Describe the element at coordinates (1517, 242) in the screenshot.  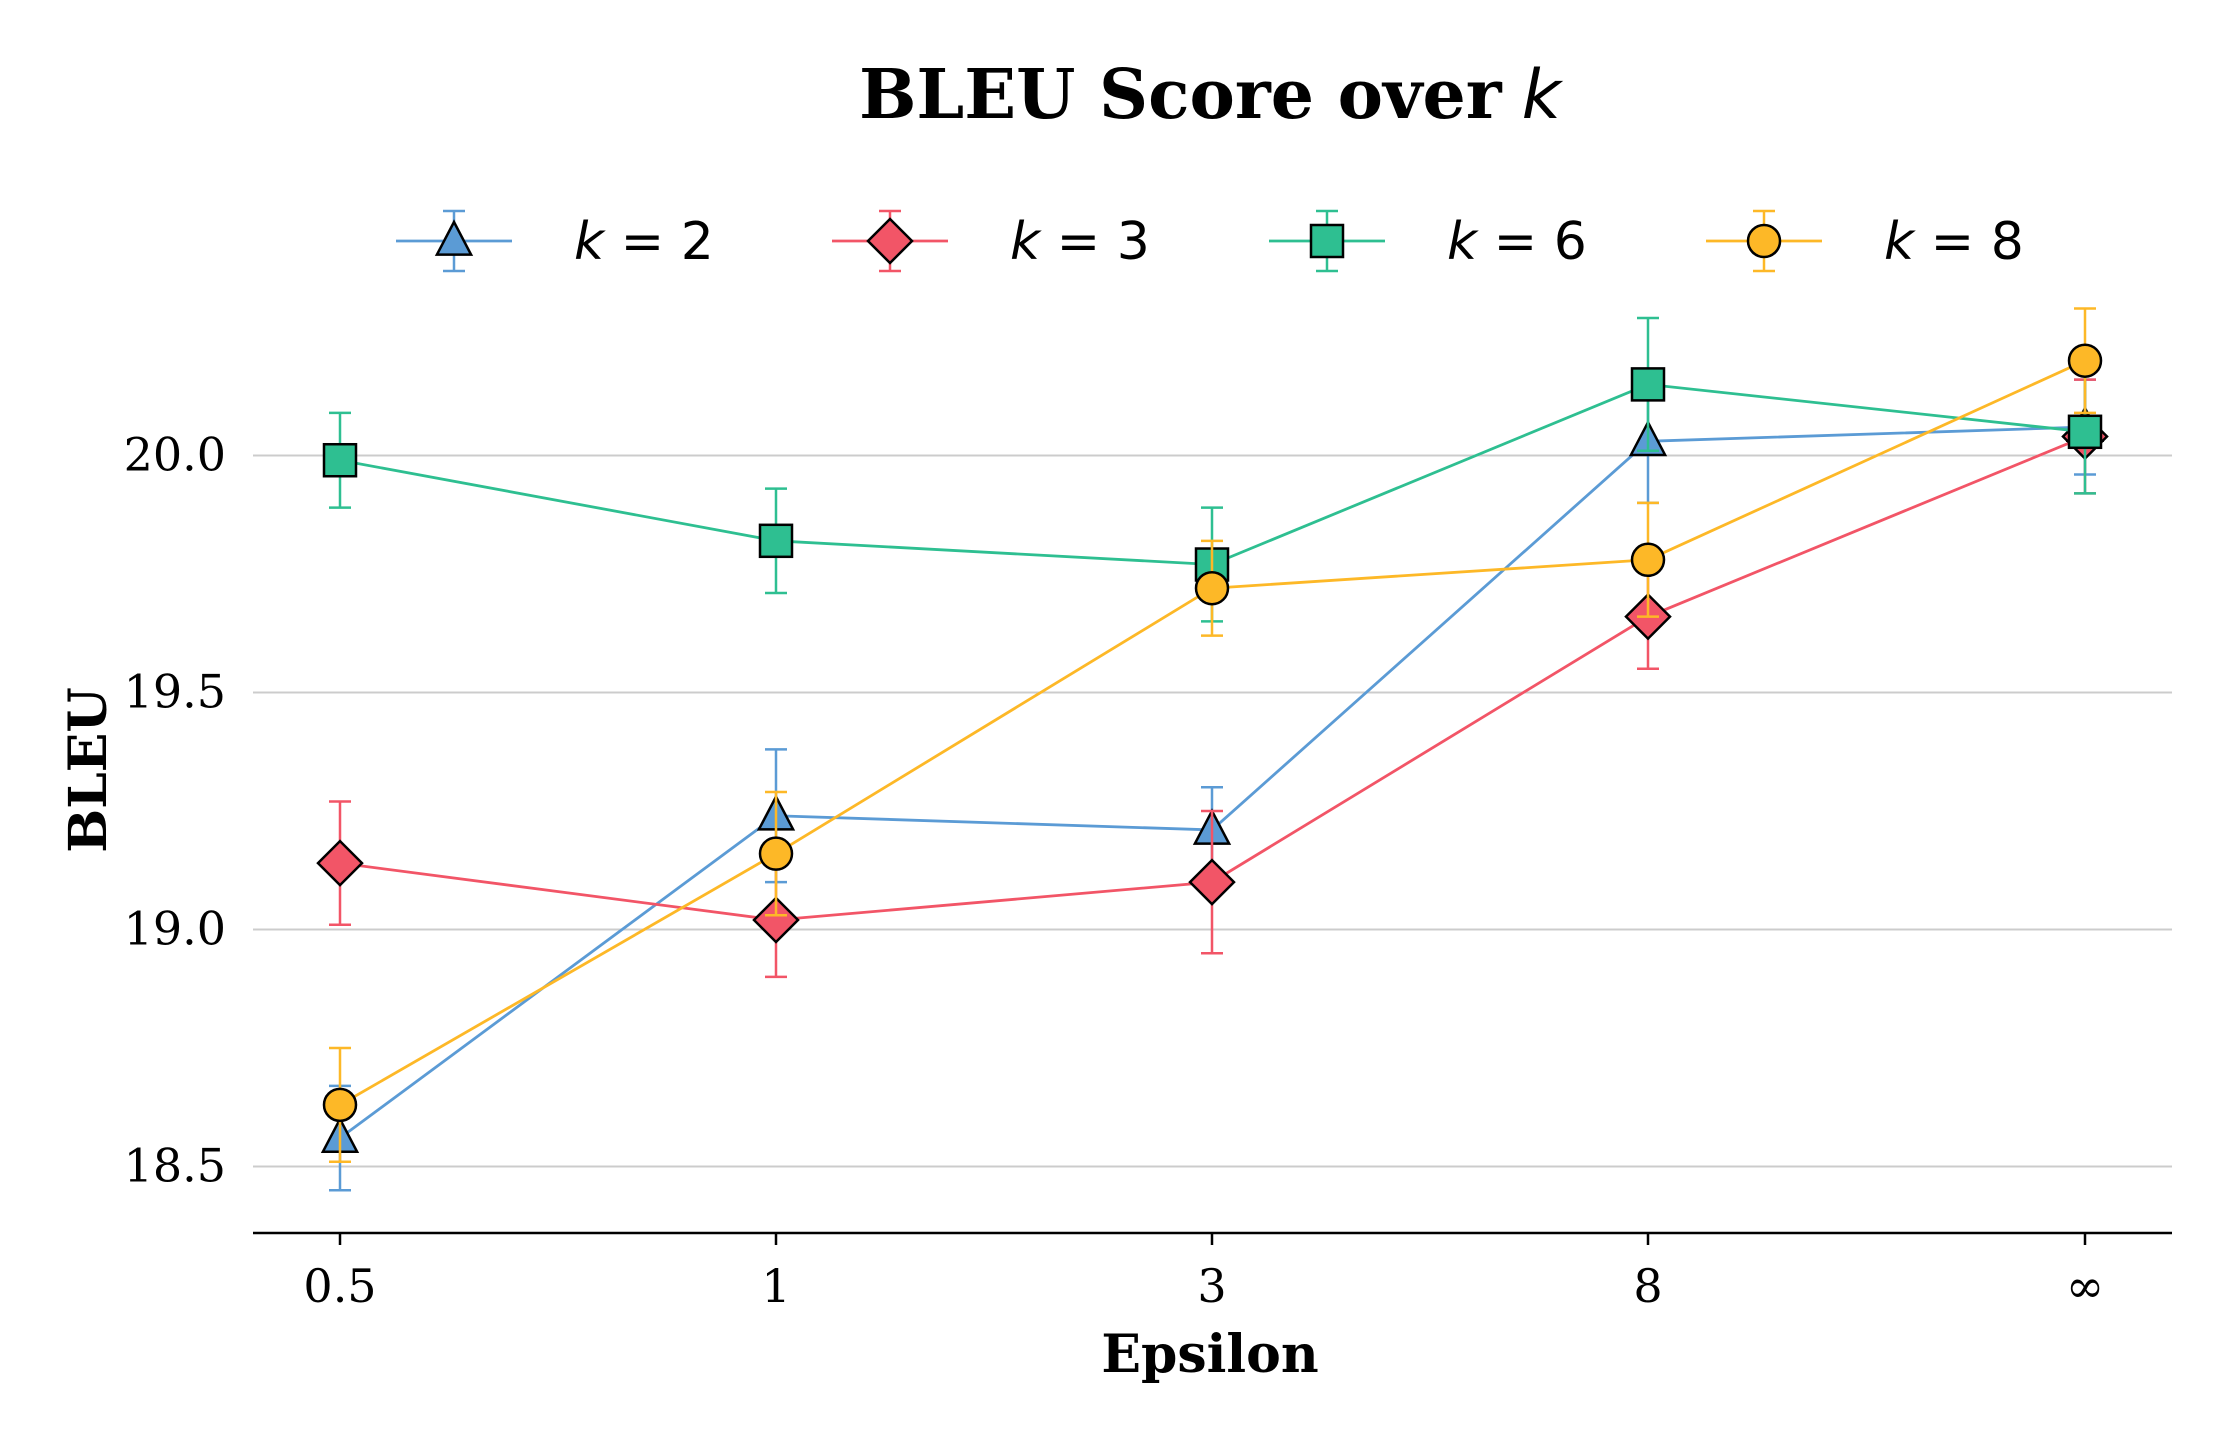
I see `legend-label: k = 6` at that location.